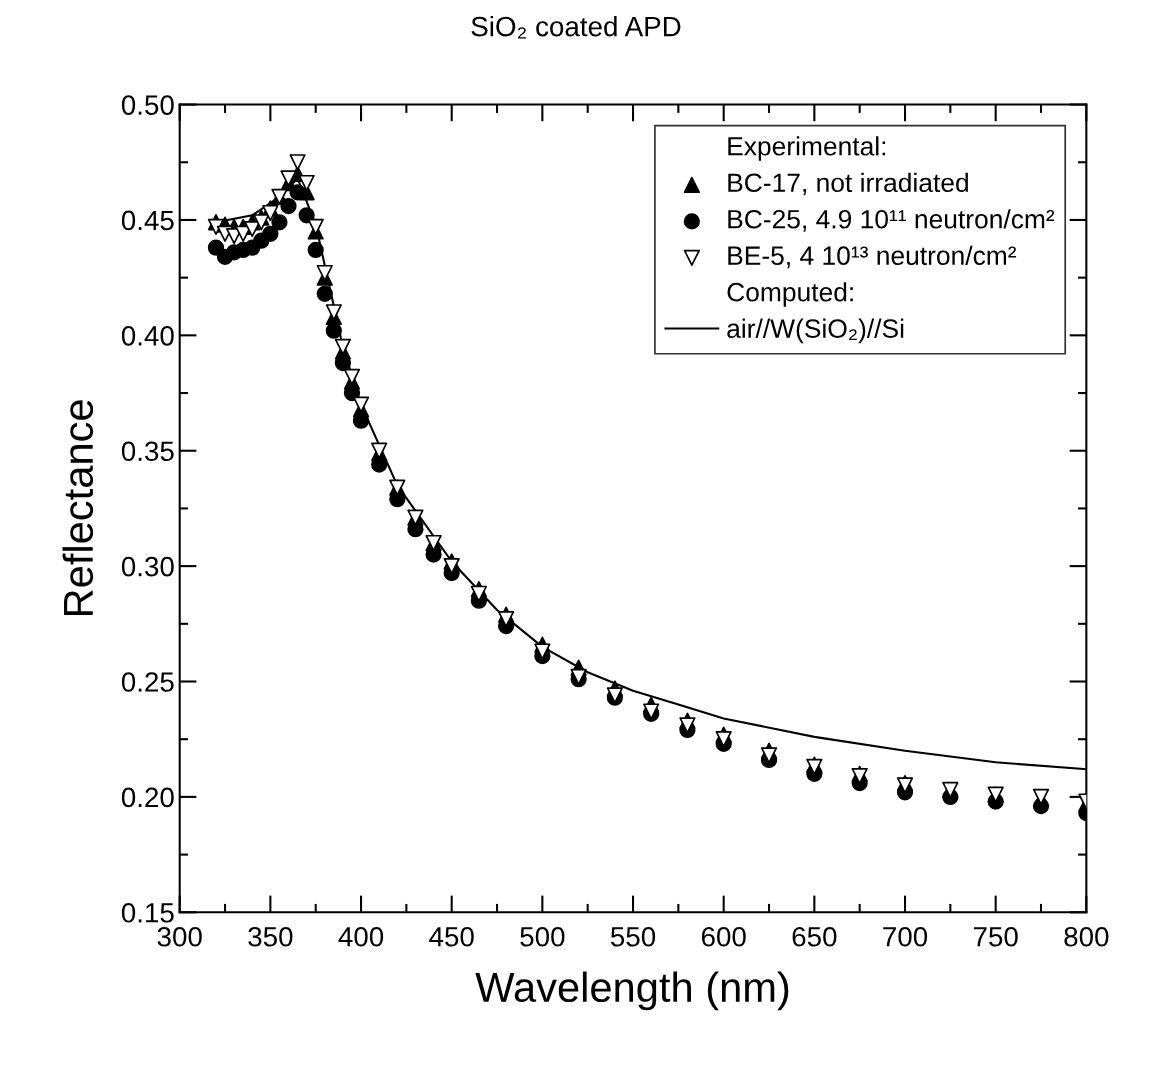 Image resolution: width=1152 pixels, height=1067 pixels. What do you see at coordinates (147, 682) in the screenshot?
I see `y-tick-label: 0.25` at bounding box center [147, 682].